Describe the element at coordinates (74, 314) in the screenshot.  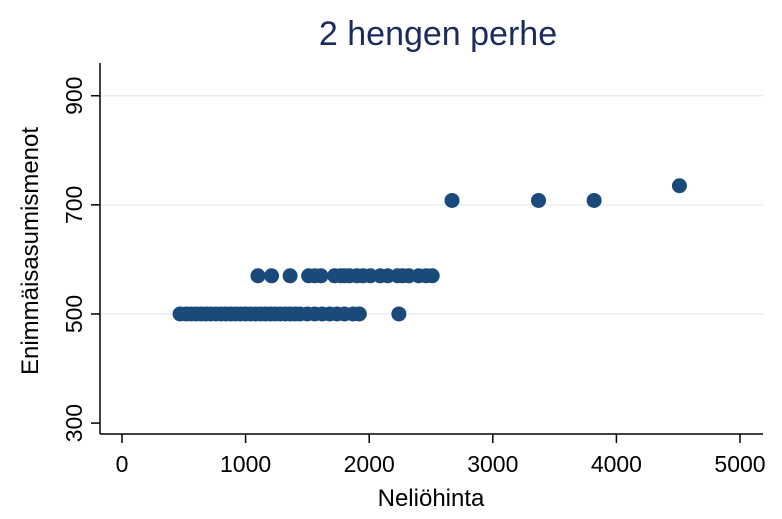
I see `y-tick-label: 500` at that location.